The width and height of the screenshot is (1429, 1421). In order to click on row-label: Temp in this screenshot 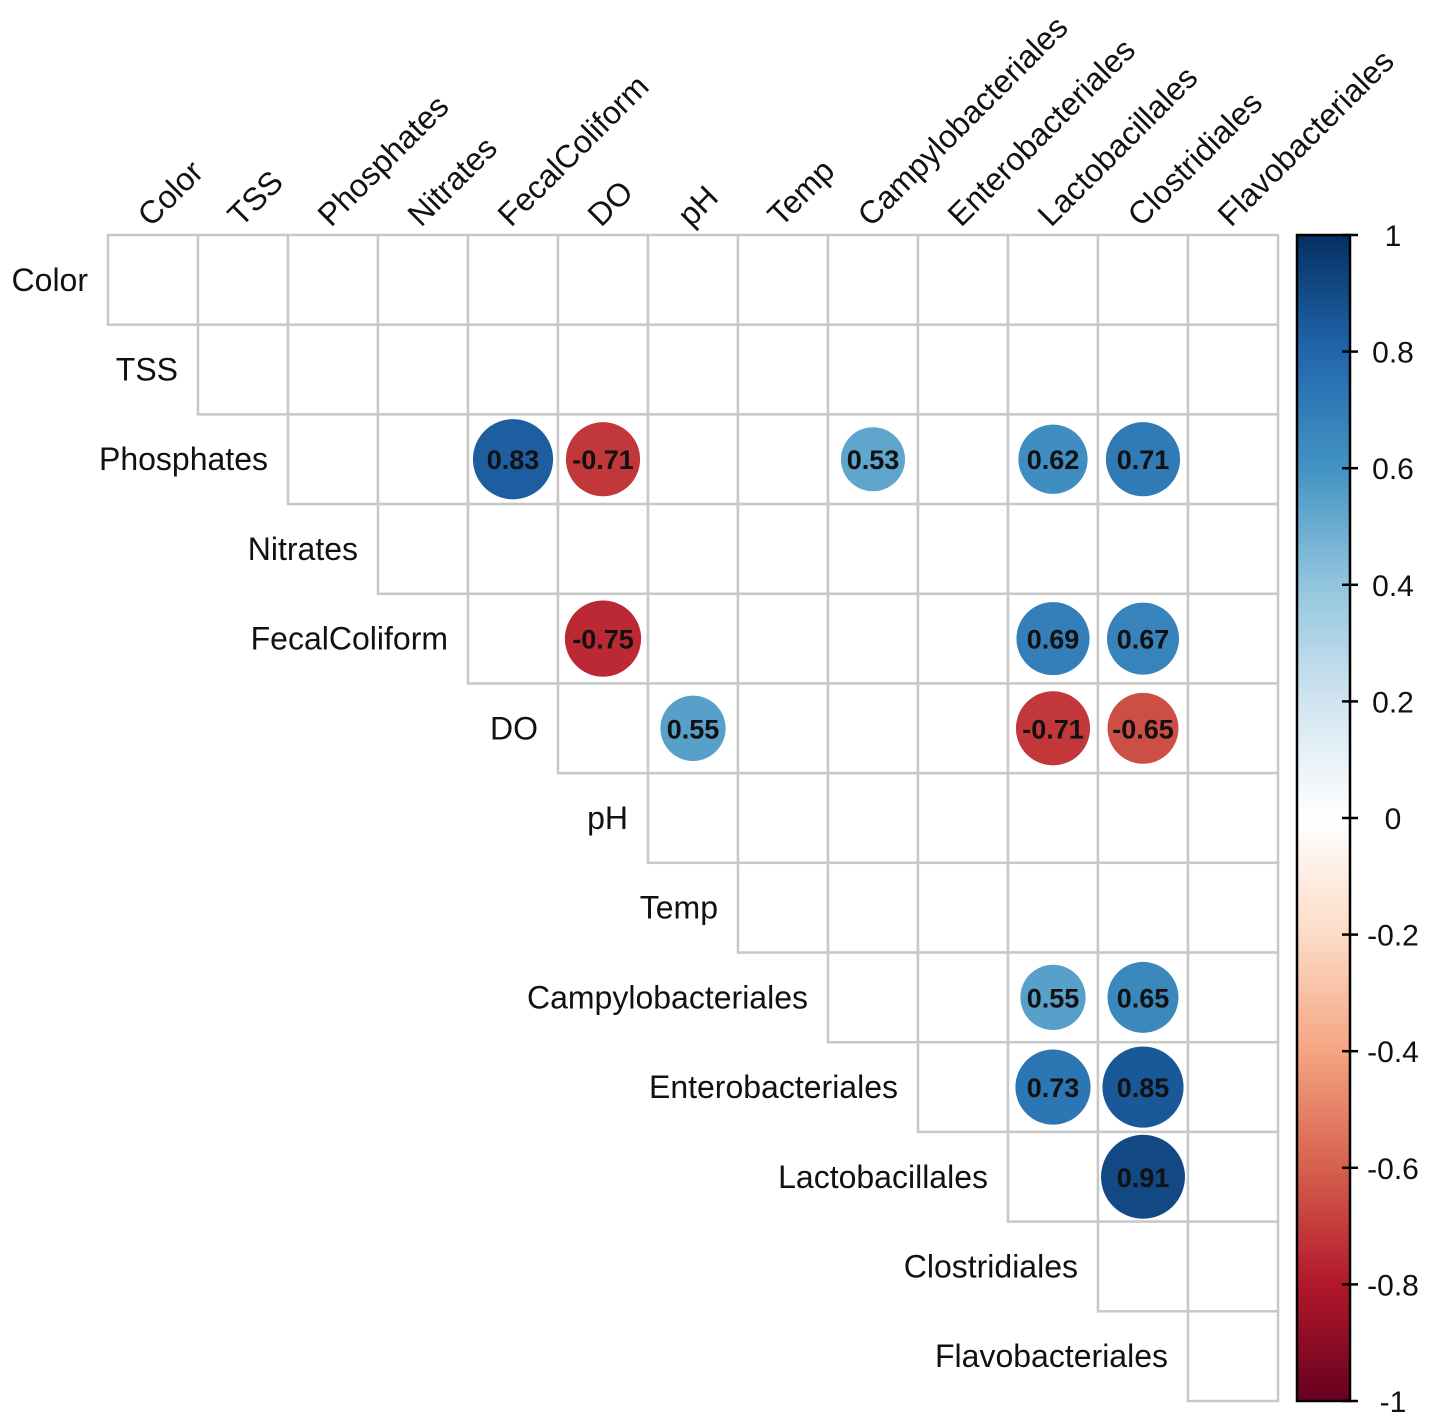, I will do `click(679, 908)`.